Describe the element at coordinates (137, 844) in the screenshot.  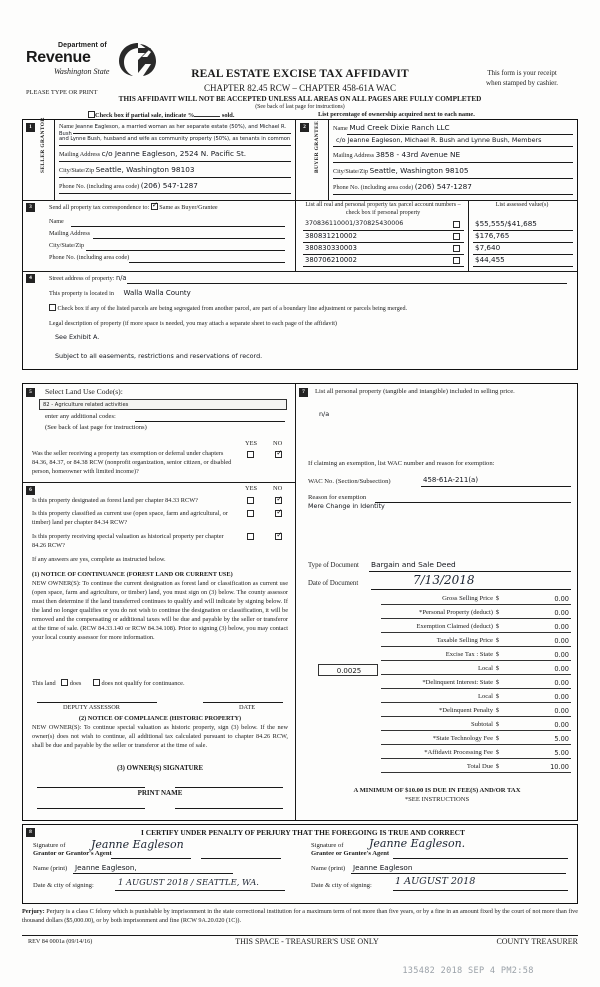
I see `grantor-signature-value: Jeanne Eagleson` at that location.